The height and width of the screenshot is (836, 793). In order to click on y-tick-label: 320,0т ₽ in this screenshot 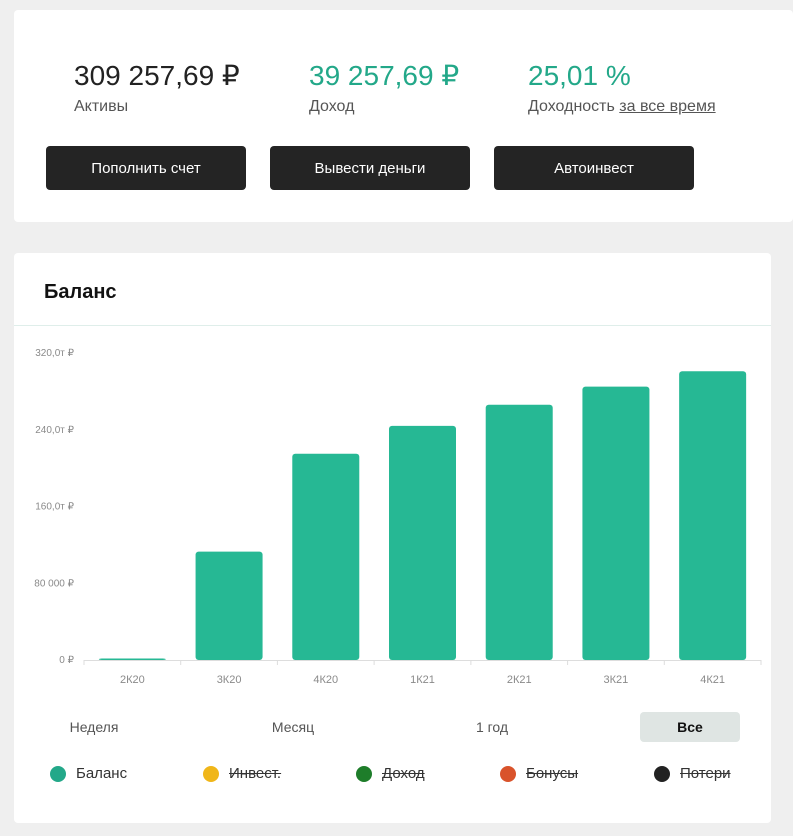, I will do `click(54, 353)`.